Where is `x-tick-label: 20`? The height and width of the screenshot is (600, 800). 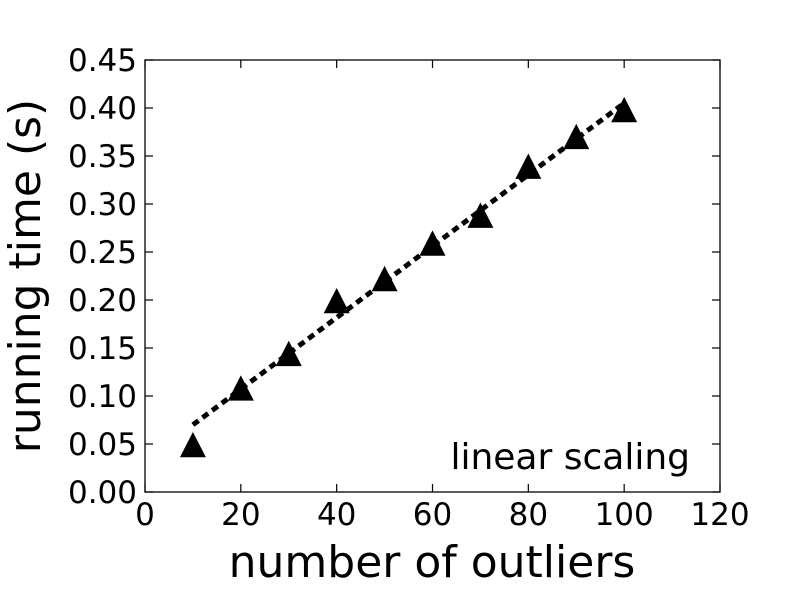
x-tick-label: 20 is located at coordinates (240, 515).